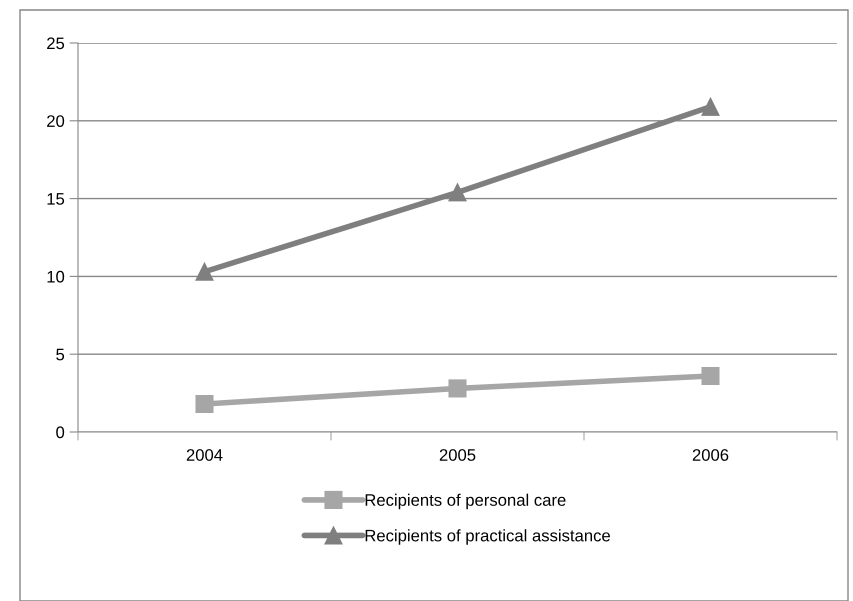 This screenshot has width=853, height=601. I want to click on x-tick-label: 2006, so click(710, 455).